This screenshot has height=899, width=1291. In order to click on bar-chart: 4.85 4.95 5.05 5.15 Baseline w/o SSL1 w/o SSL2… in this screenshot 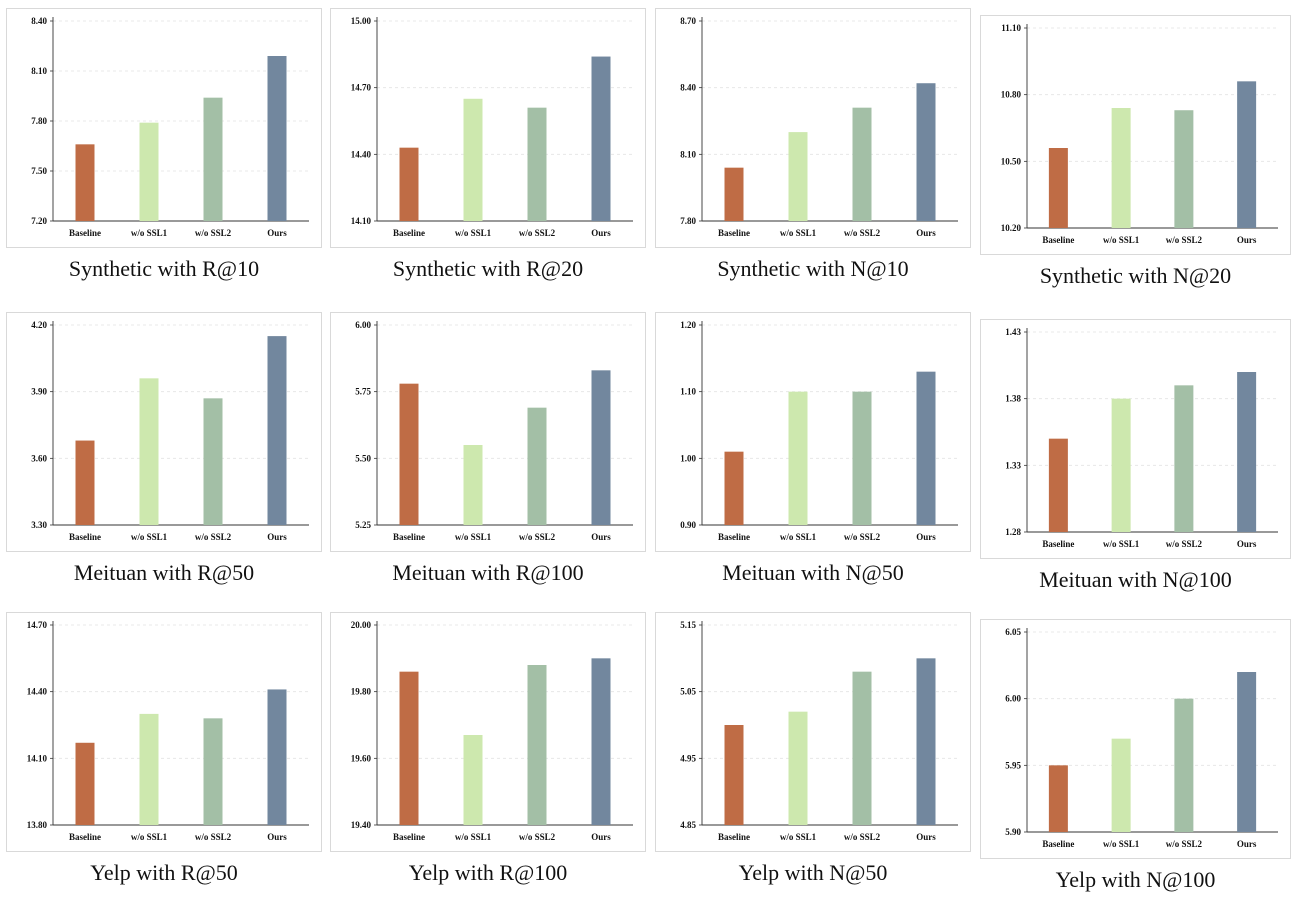, I will do `click(819, 731)`.